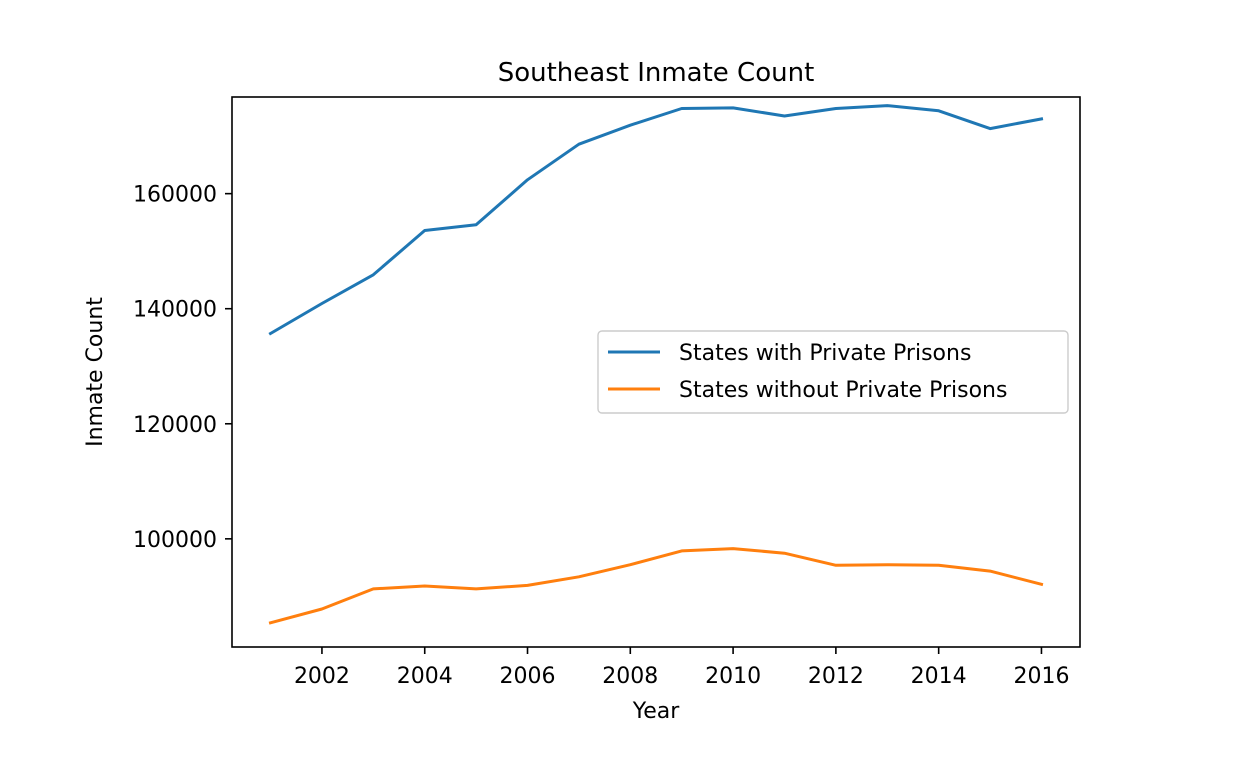 The width and height of the screenshot is (1255, 772). Describe the element at coordinates (681, 668) in the screenshot. I see `x-axis: 2002 2004 2006 2008 2010 2012 2014 2016` at that location.